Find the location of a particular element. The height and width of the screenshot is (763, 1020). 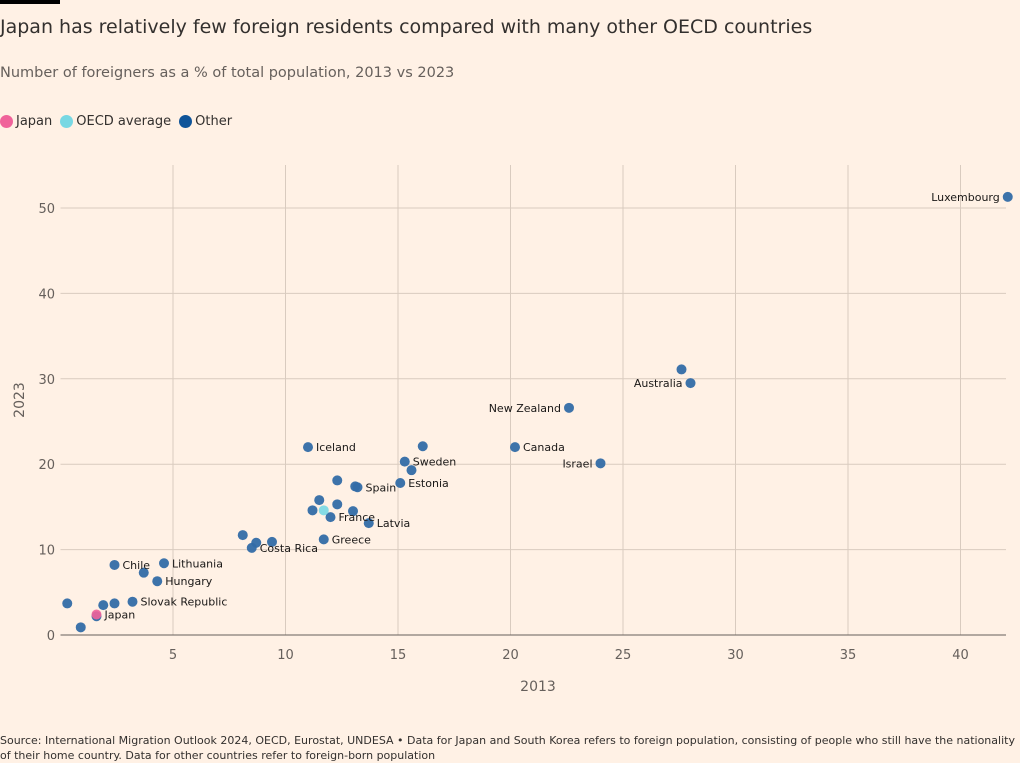

data-label: Chile is located at coordinates (137, 565).